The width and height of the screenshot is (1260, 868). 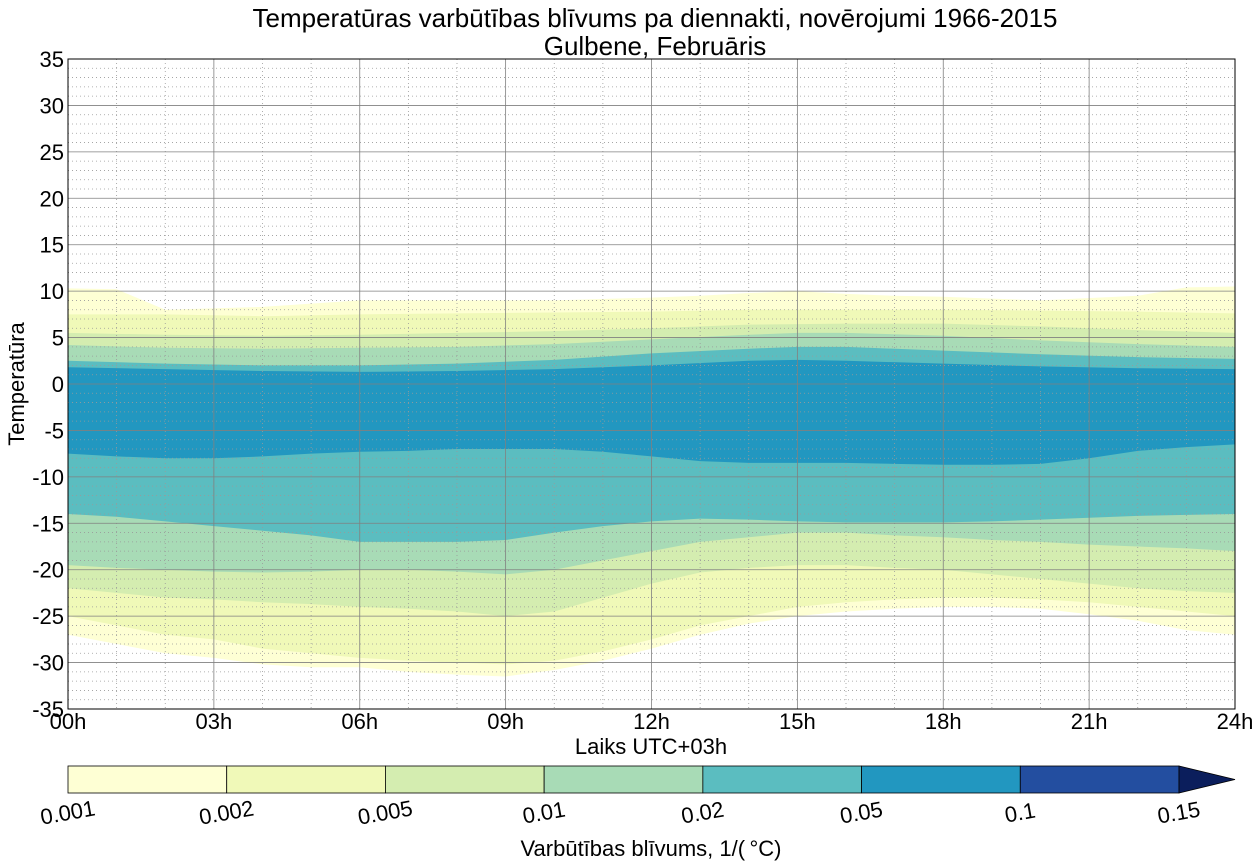 What do you see at coordinates (1178, 812) in the screenshot?
I see `colorbar-tick-label: 0.15` at bounding box center [1178, 812].